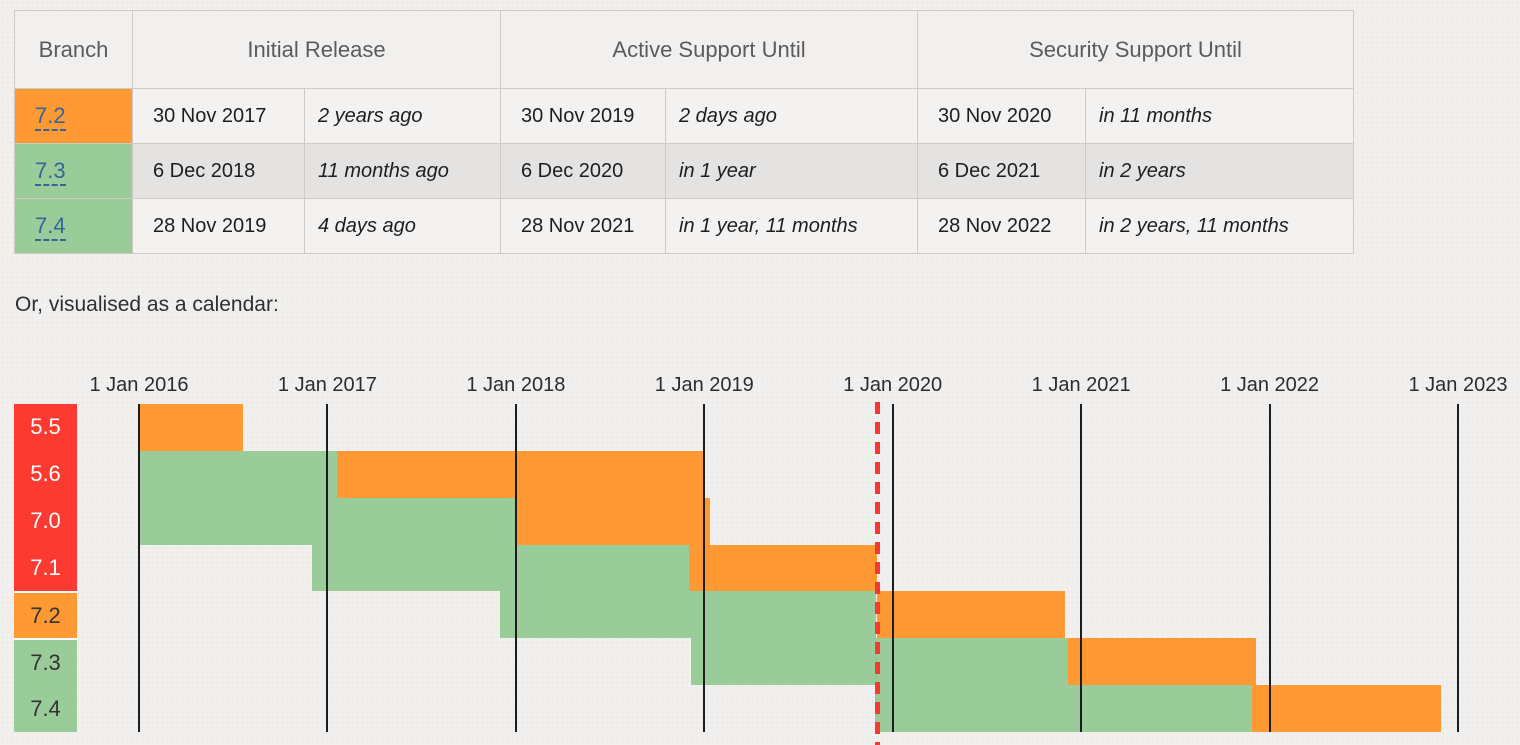  I want to click on active-support-date: 28 Nov 2021, so click(583, 226).